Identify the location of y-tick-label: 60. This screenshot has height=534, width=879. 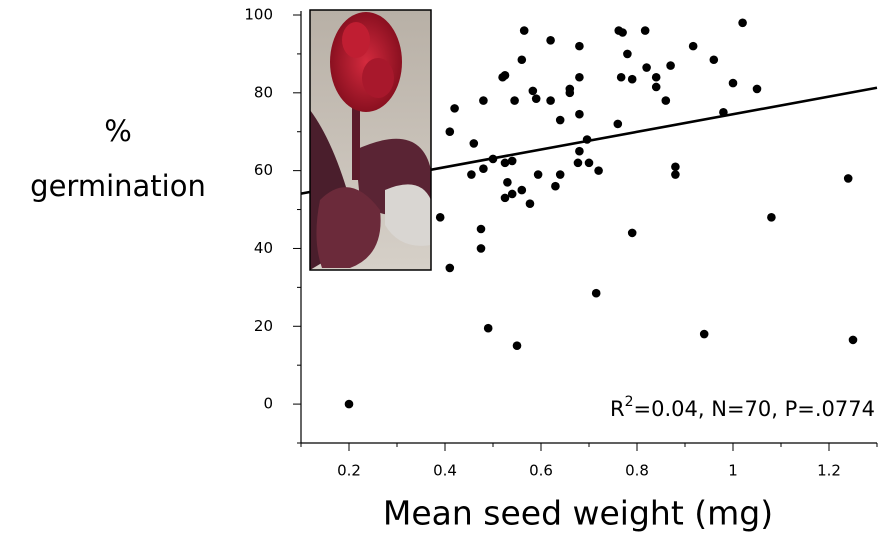
(263, 170).